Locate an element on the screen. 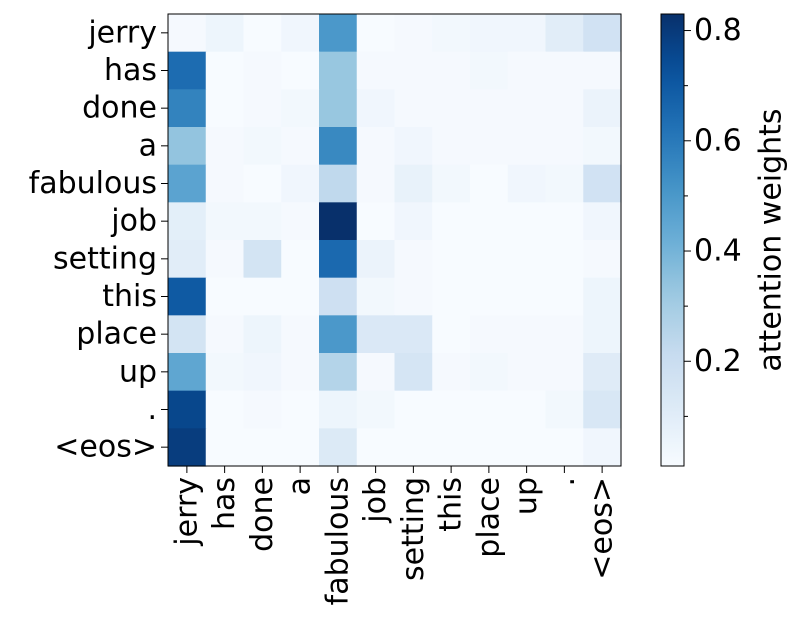  colorbar-label: attention weights is located at coordinates (771, 239).